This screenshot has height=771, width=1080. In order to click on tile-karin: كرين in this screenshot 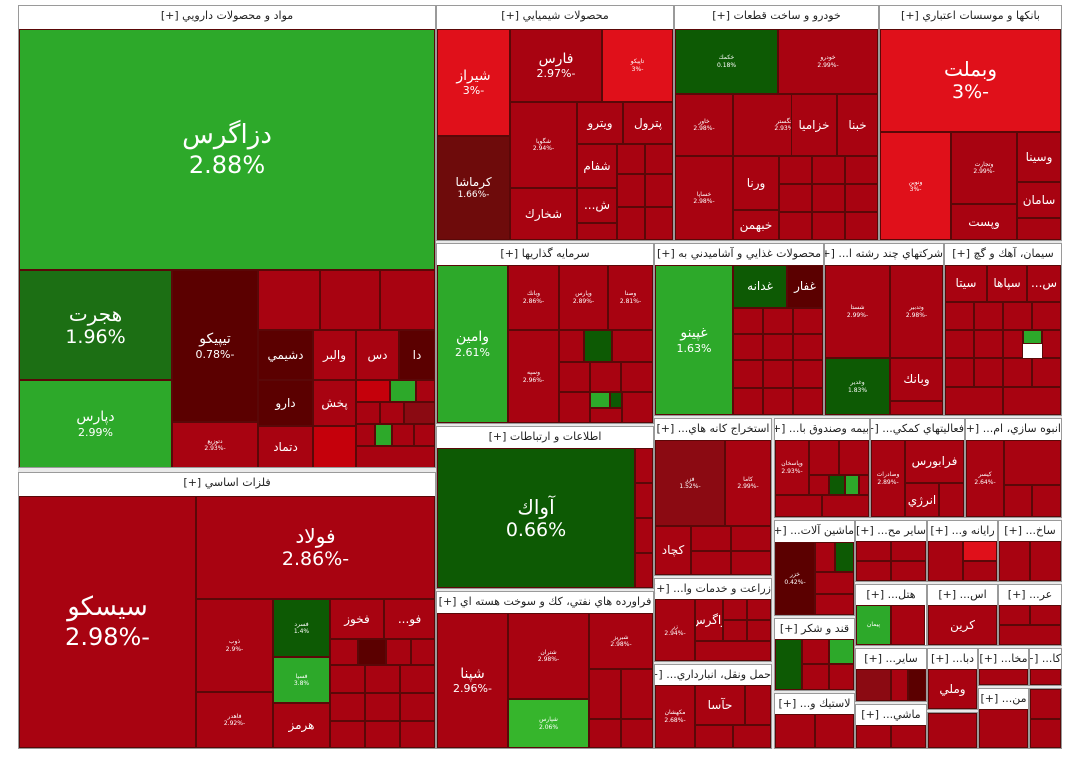, I will do `click(962, 625)`.